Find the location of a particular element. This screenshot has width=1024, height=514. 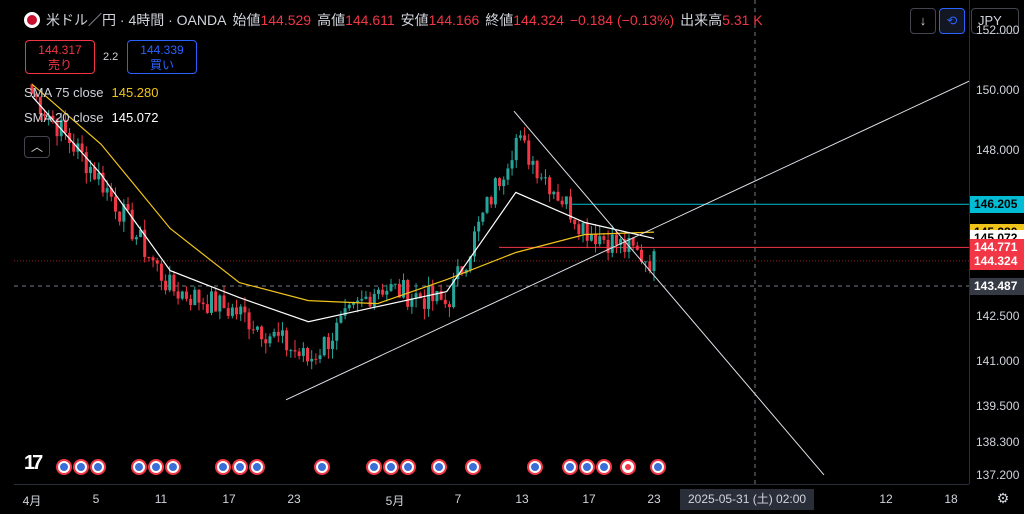

time-tick: 4月 is located at coordinates (32, 501).